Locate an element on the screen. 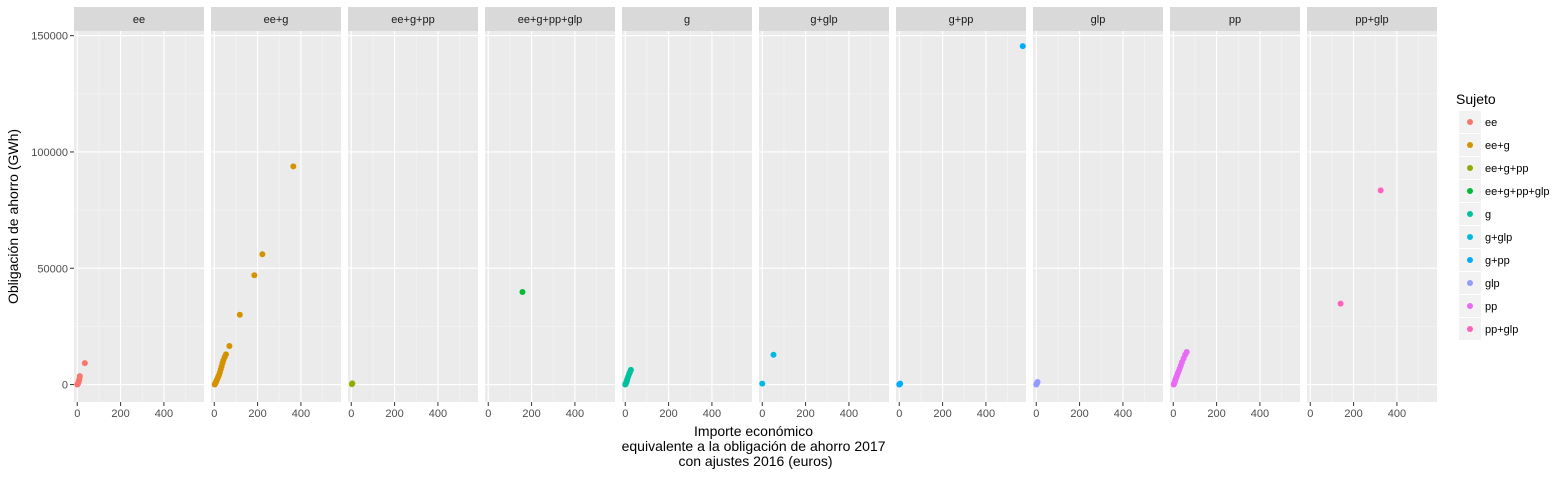 The image size is (1568, 478). y-tick-label: 150000 is located at coordinates (49, 37).